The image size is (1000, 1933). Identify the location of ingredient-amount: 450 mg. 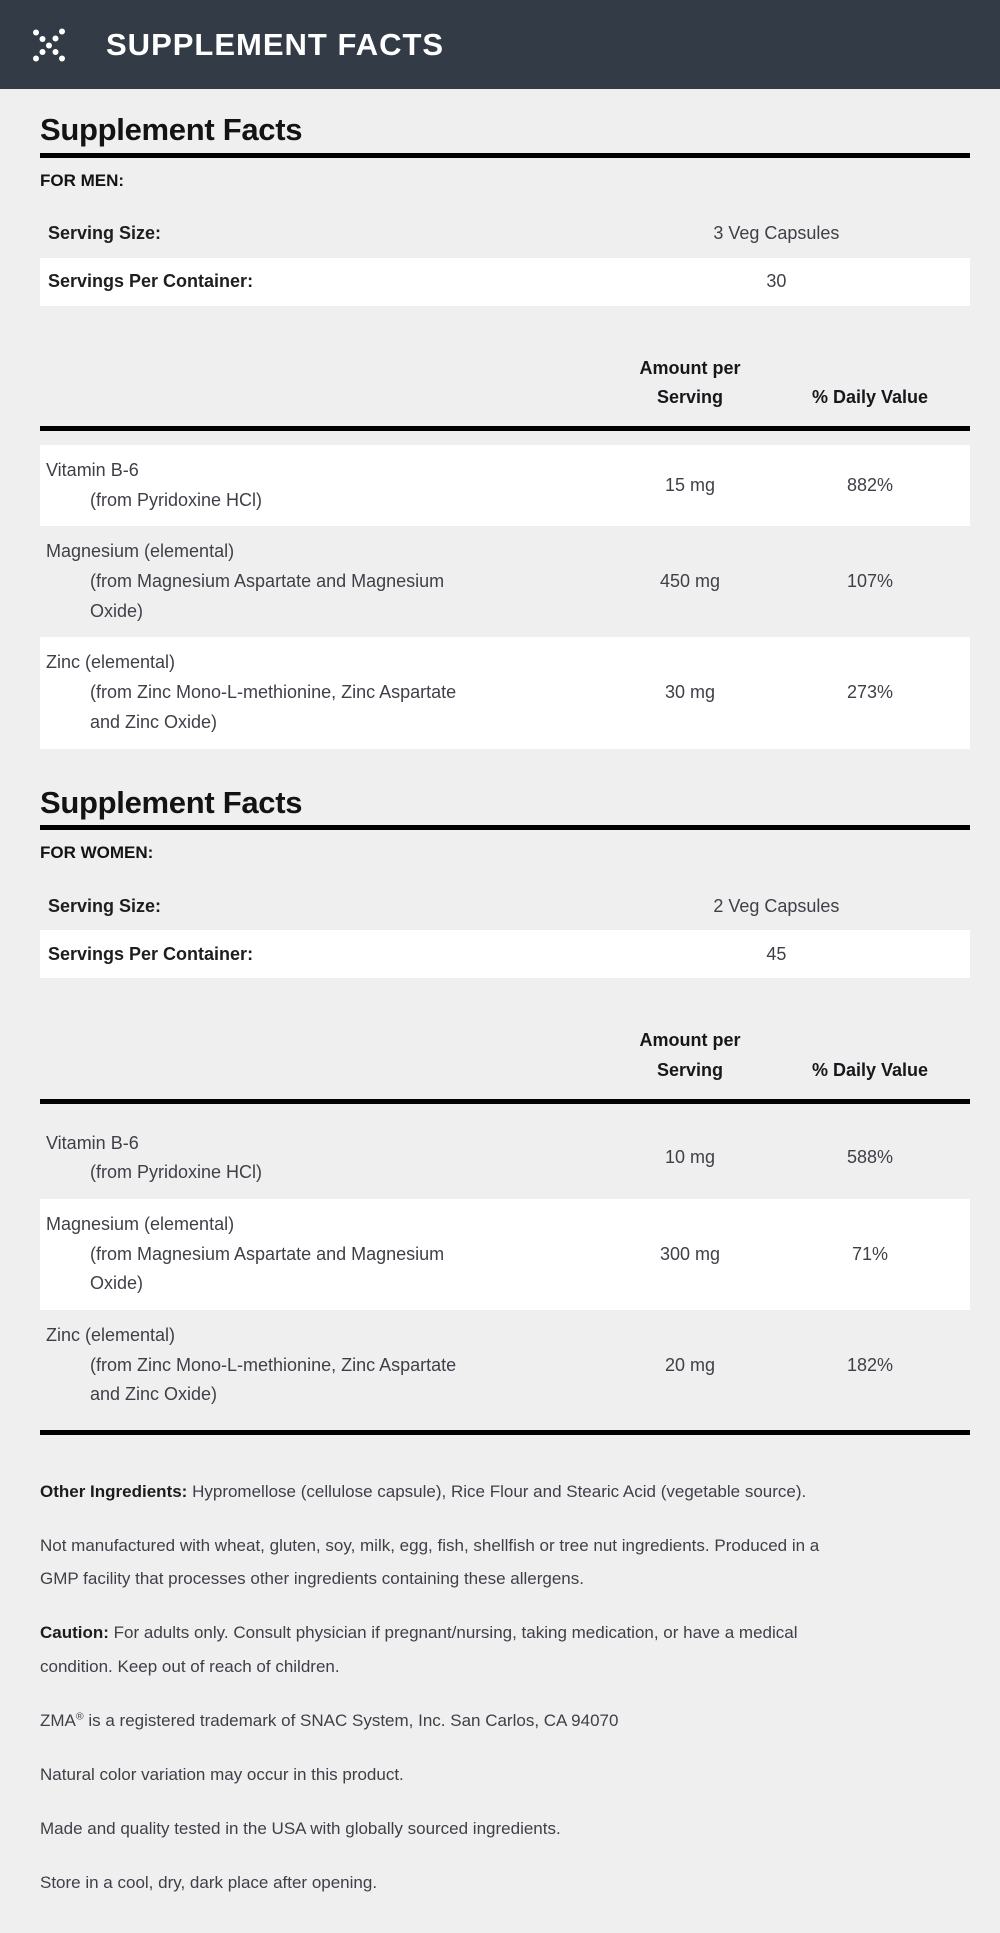
(690, 581).